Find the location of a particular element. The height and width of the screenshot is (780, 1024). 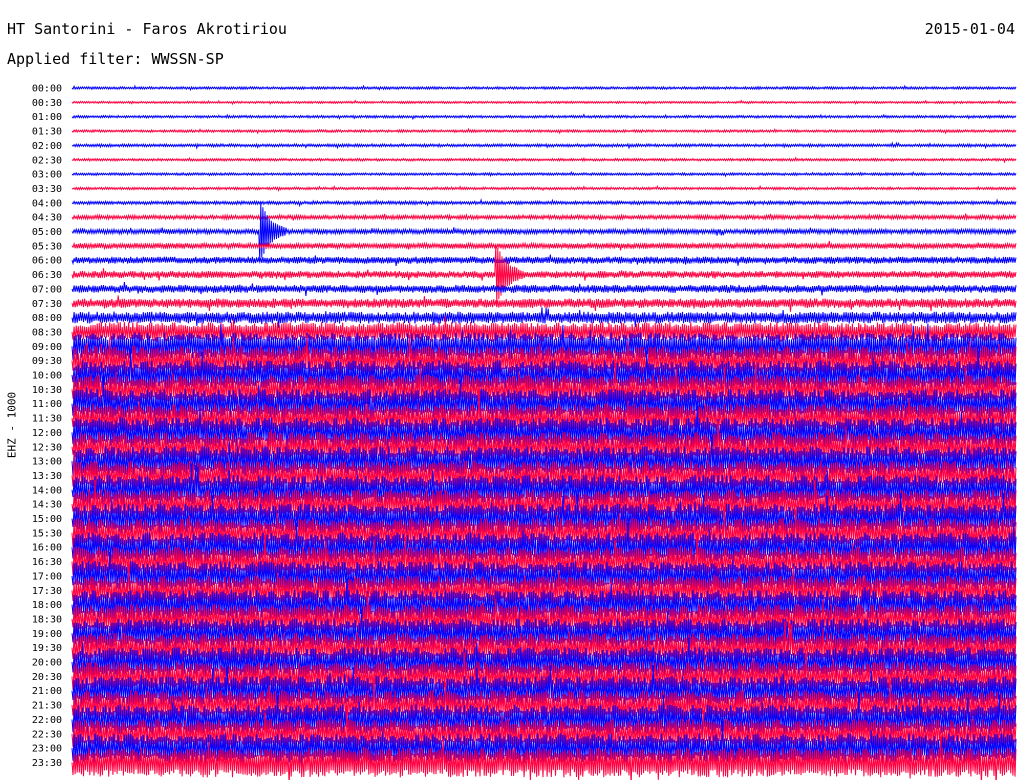

time-label: 23:00 is located at coordinates (47, 749).